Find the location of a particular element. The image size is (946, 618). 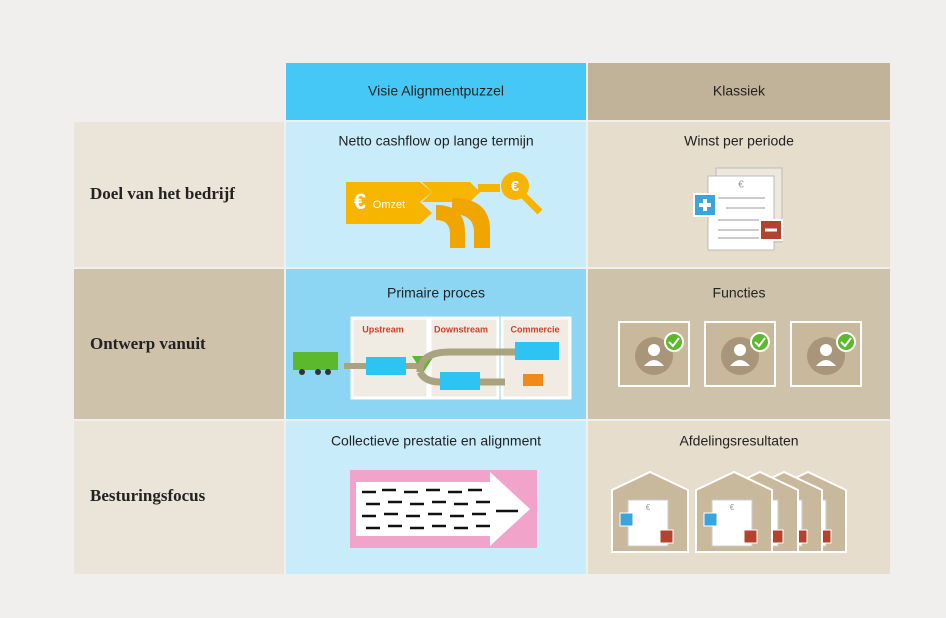

row-label: Besturingsfocus is located at coordinates (148, 495).